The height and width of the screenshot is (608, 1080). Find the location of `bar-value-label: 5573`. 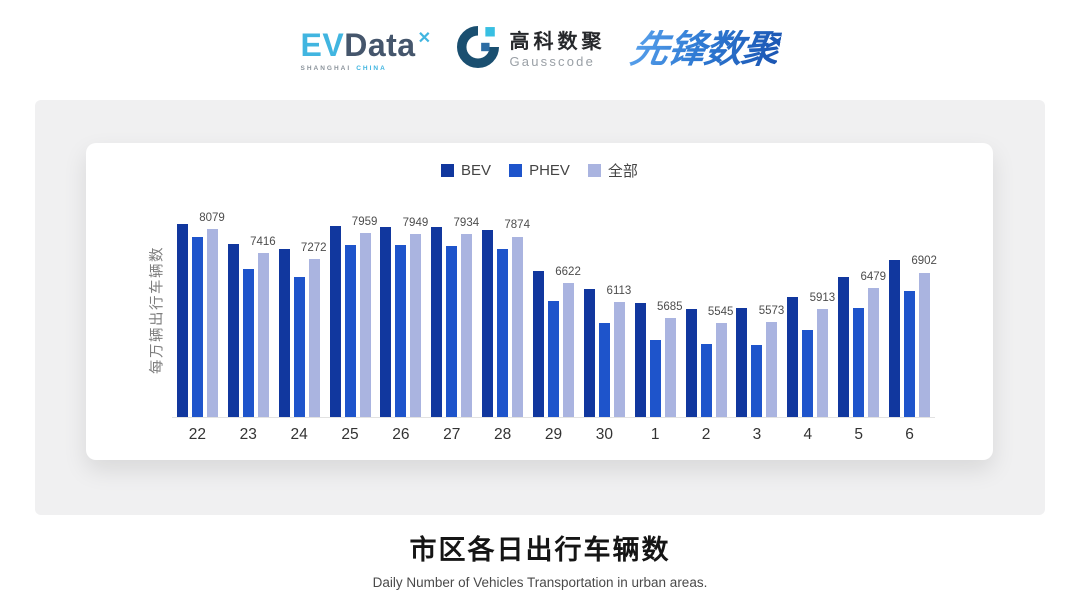

bar-value-label: 5573 is located at coordinates (771, 310).